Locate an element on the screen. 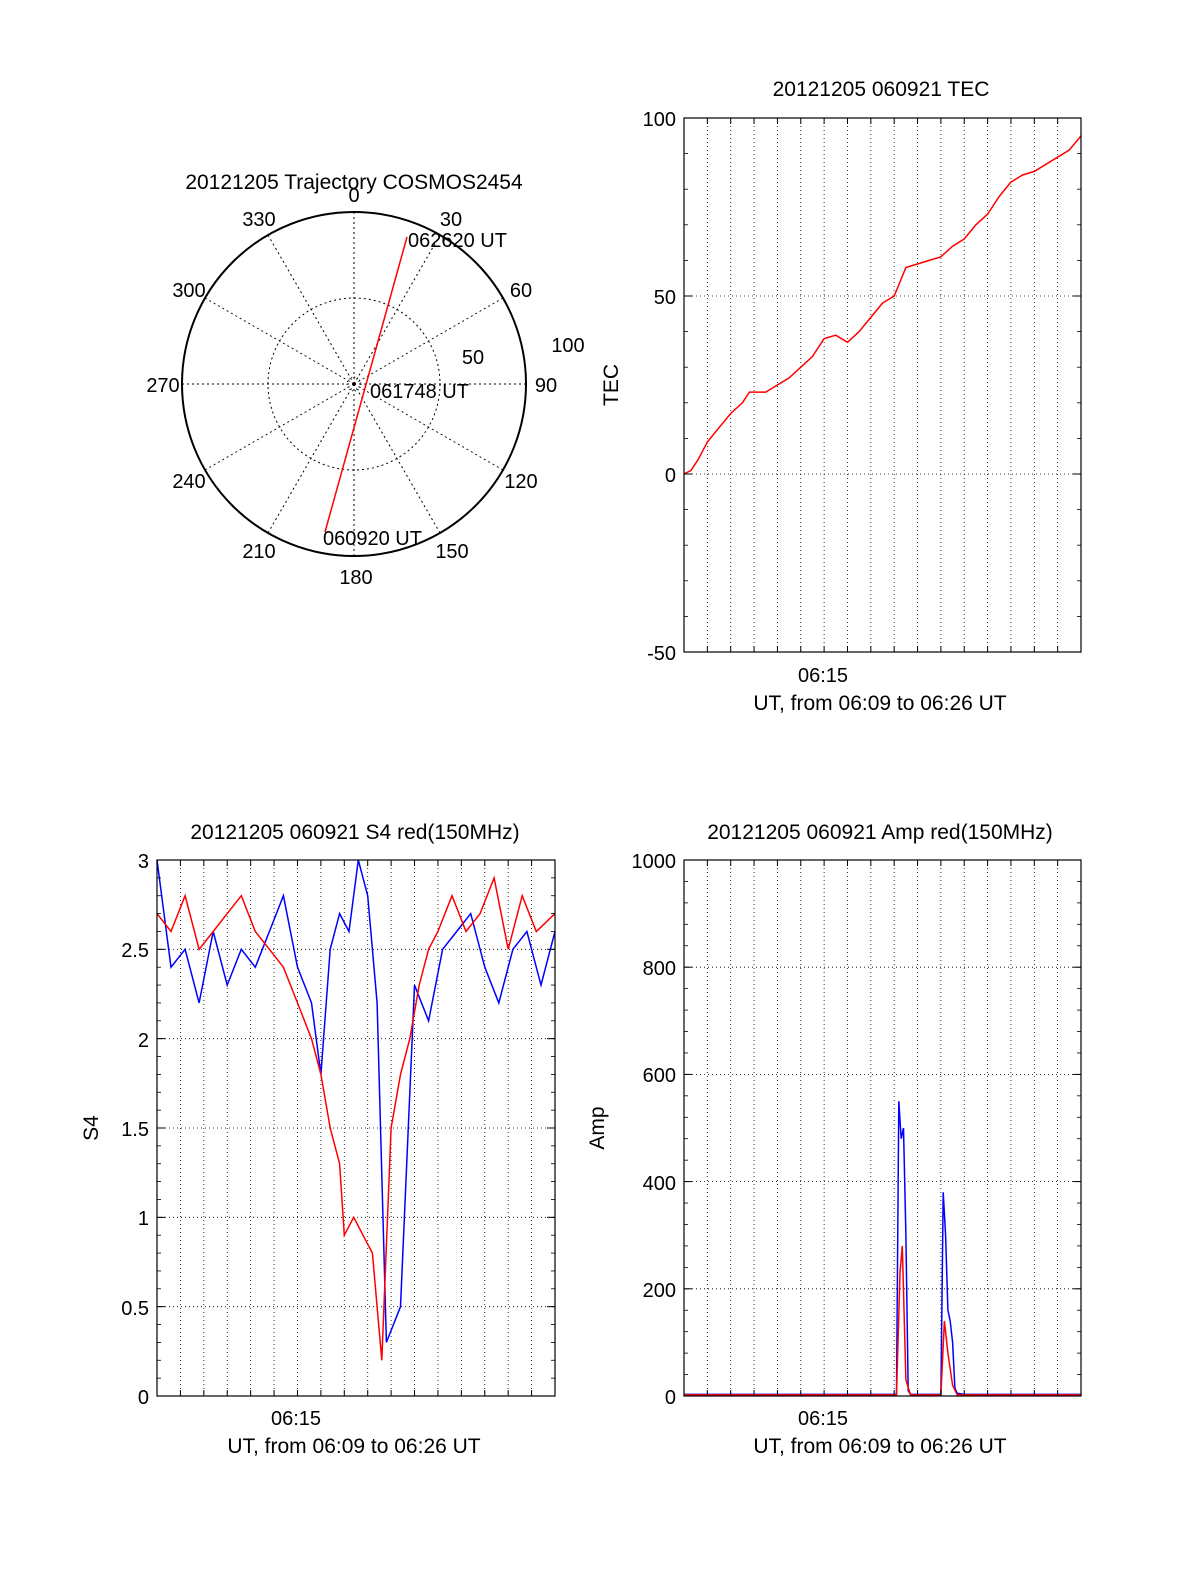 This screenshot has height=1575, width=1200. az-label-60: 60 is located at coordinates (521, 291).